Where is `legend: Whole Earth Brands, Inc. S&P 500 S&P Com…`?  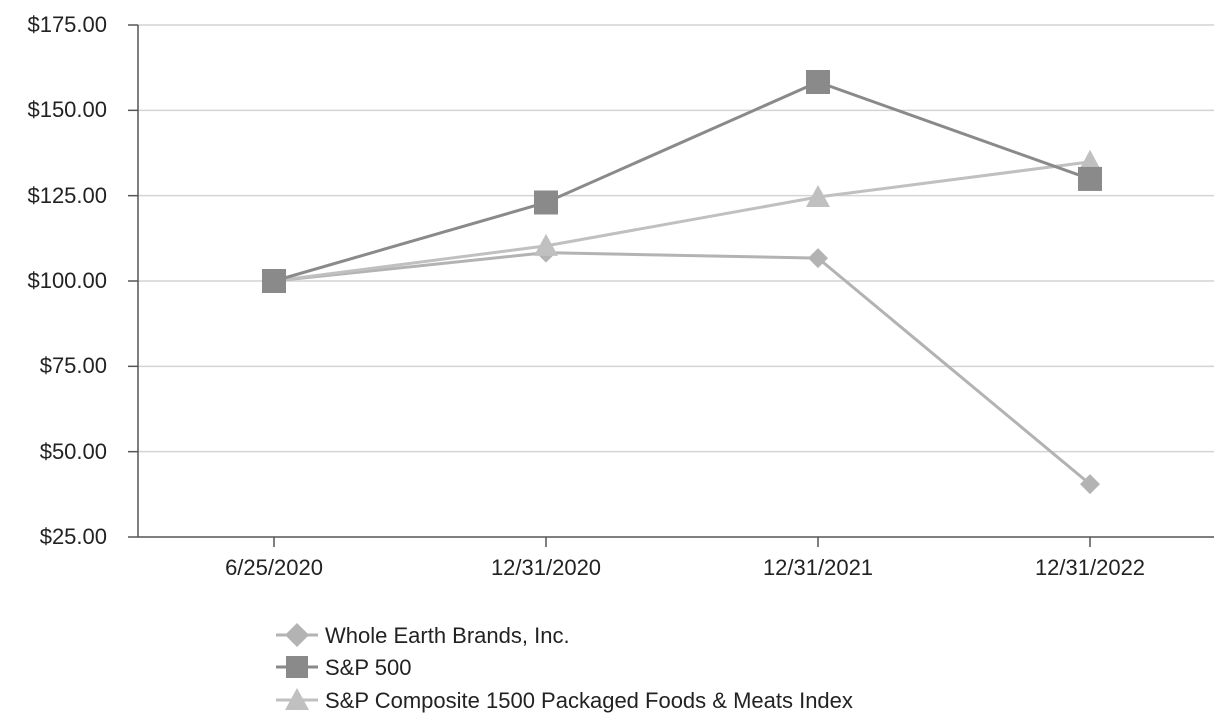
legend: Whole Earth Brands, Inc. S&P 500 S&P Com… is located at coordinates (564, 668).